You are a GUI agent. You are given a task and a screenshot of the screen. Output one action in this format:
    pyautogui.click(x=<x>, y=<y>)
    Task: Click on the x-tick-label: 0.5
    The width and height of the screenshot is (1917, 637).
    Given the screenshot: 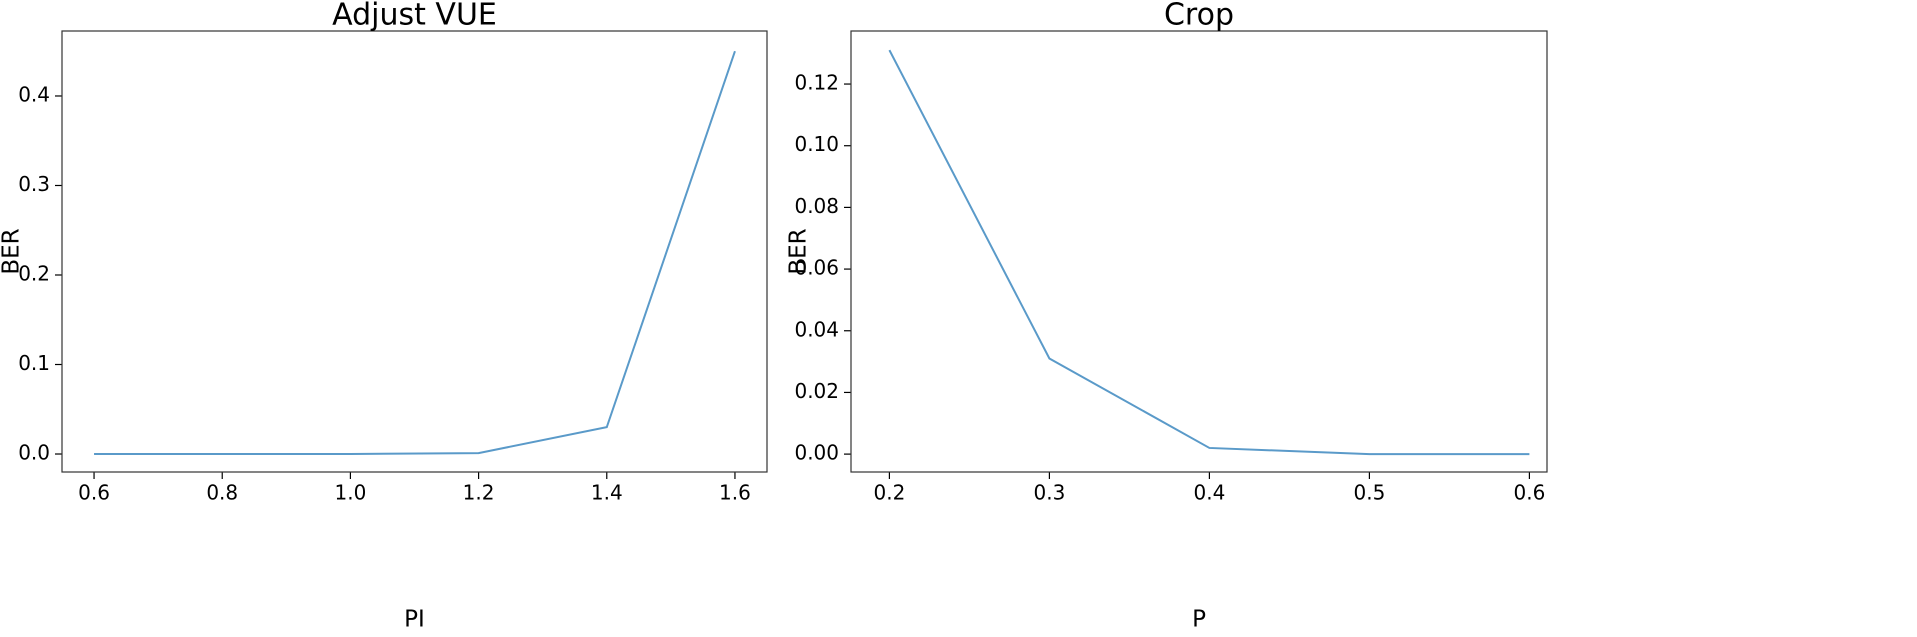 What is the action you would take?
    pyautogui.click(x=1369, y=493)
    